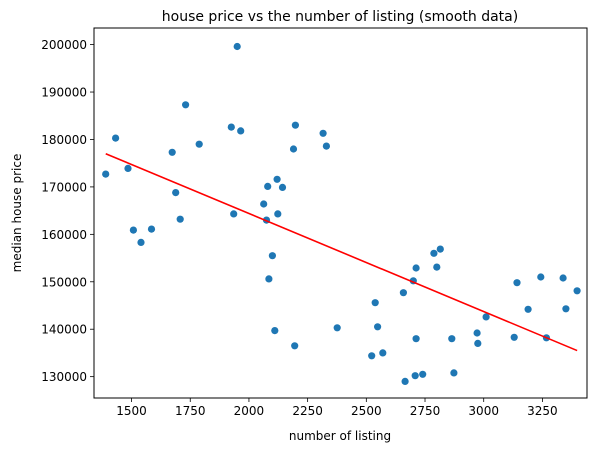 The image size is (598, 453). What do you see at coordinates (17, 213) in the screenshot?
I see `y-axis-title: median house price` at bounding box center [17, 213].